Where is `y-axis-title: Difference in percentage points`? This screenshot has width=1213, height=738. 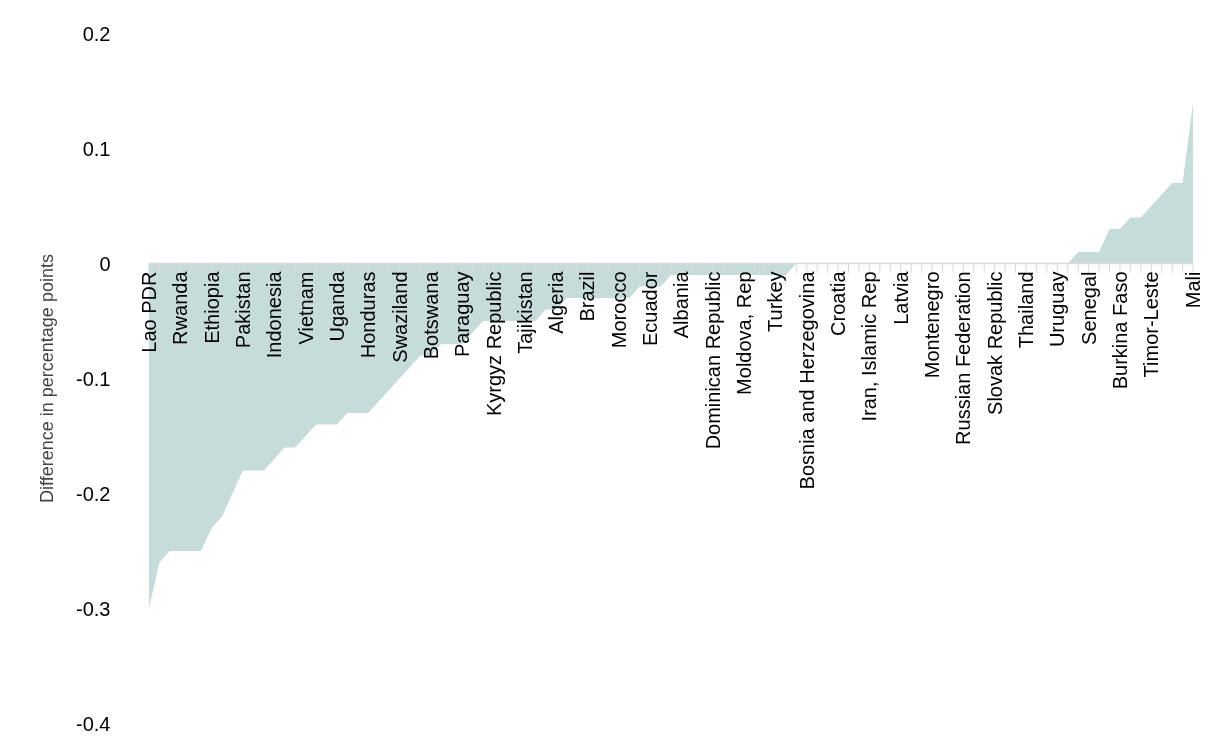
y-axis-title: Difference in percentage points is located at coordinates (47, 378).